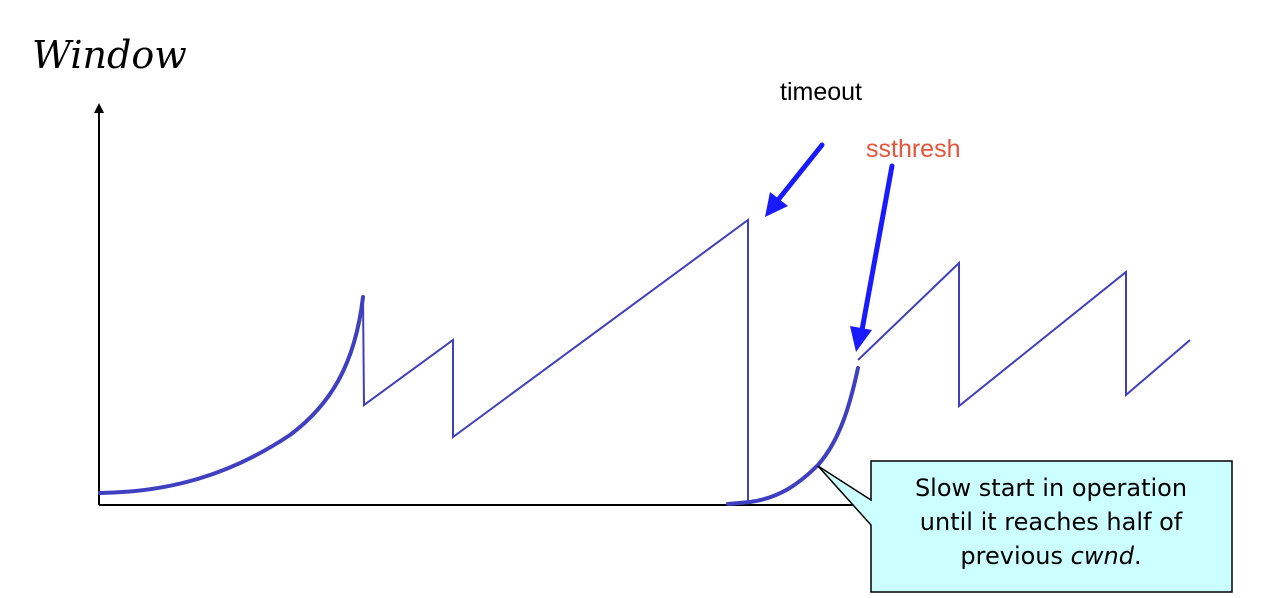  Describe the element at coordinates (913, 149) in the screenshot. I see `ssthresh-label: ssthresh` at that location.